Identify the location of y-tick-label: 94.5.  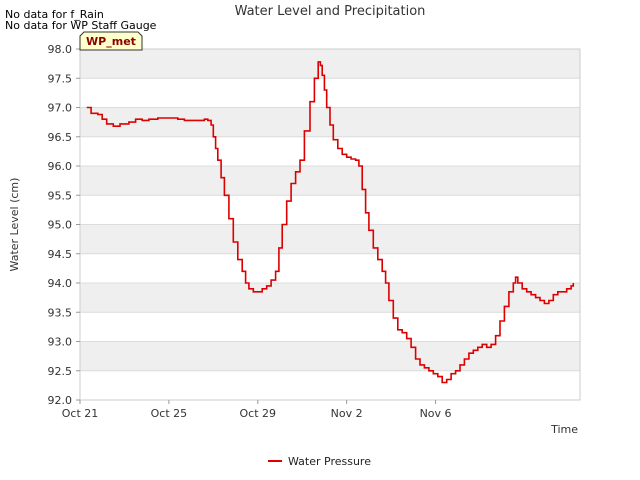
(60, 254).